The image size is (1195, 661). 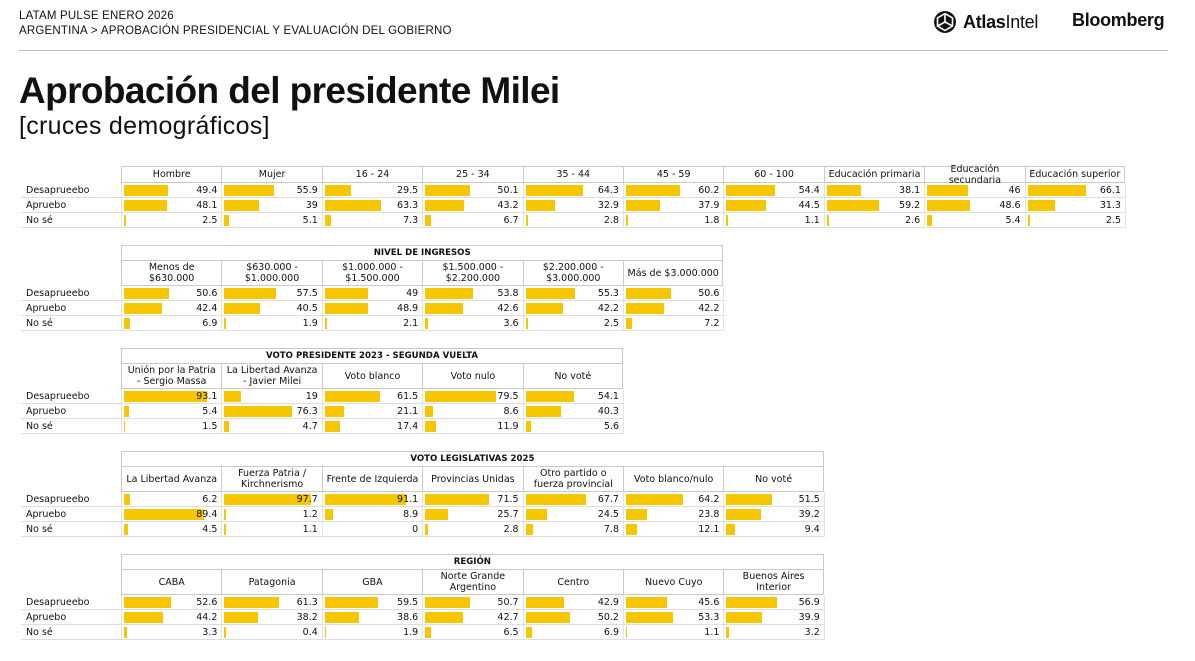 I want to click on column-header: 45 - 59, so click(x=673, y=174).